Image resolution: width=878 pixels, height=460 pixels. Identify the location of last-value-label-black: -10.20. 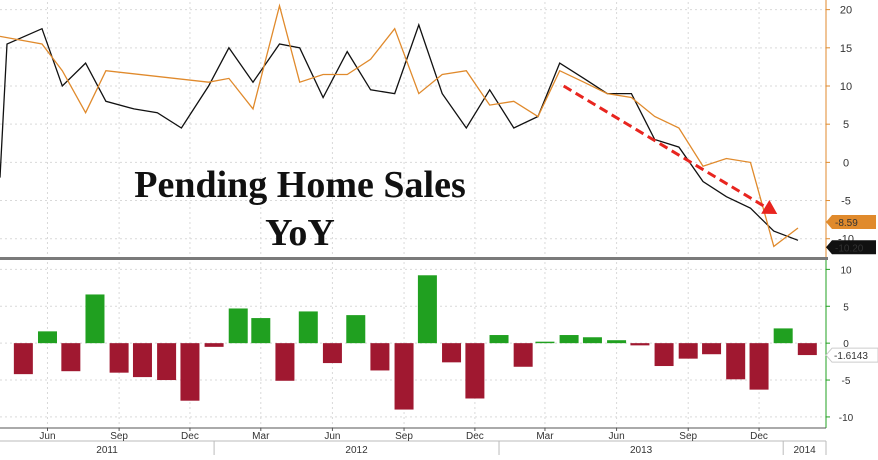
(849, 248).